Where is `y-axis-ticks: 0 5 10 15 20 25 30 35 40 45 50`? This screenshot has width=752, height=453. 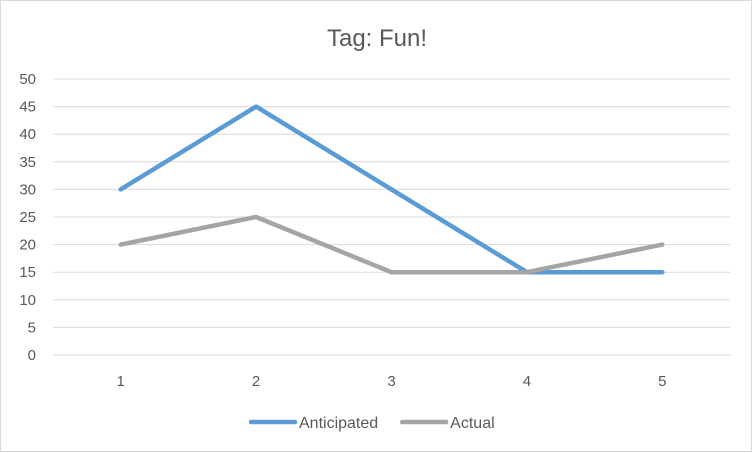 y-axis-ticks: 0 5 10 15 20 25 30 35 40 45 50 is located at coordinates (27, 217).